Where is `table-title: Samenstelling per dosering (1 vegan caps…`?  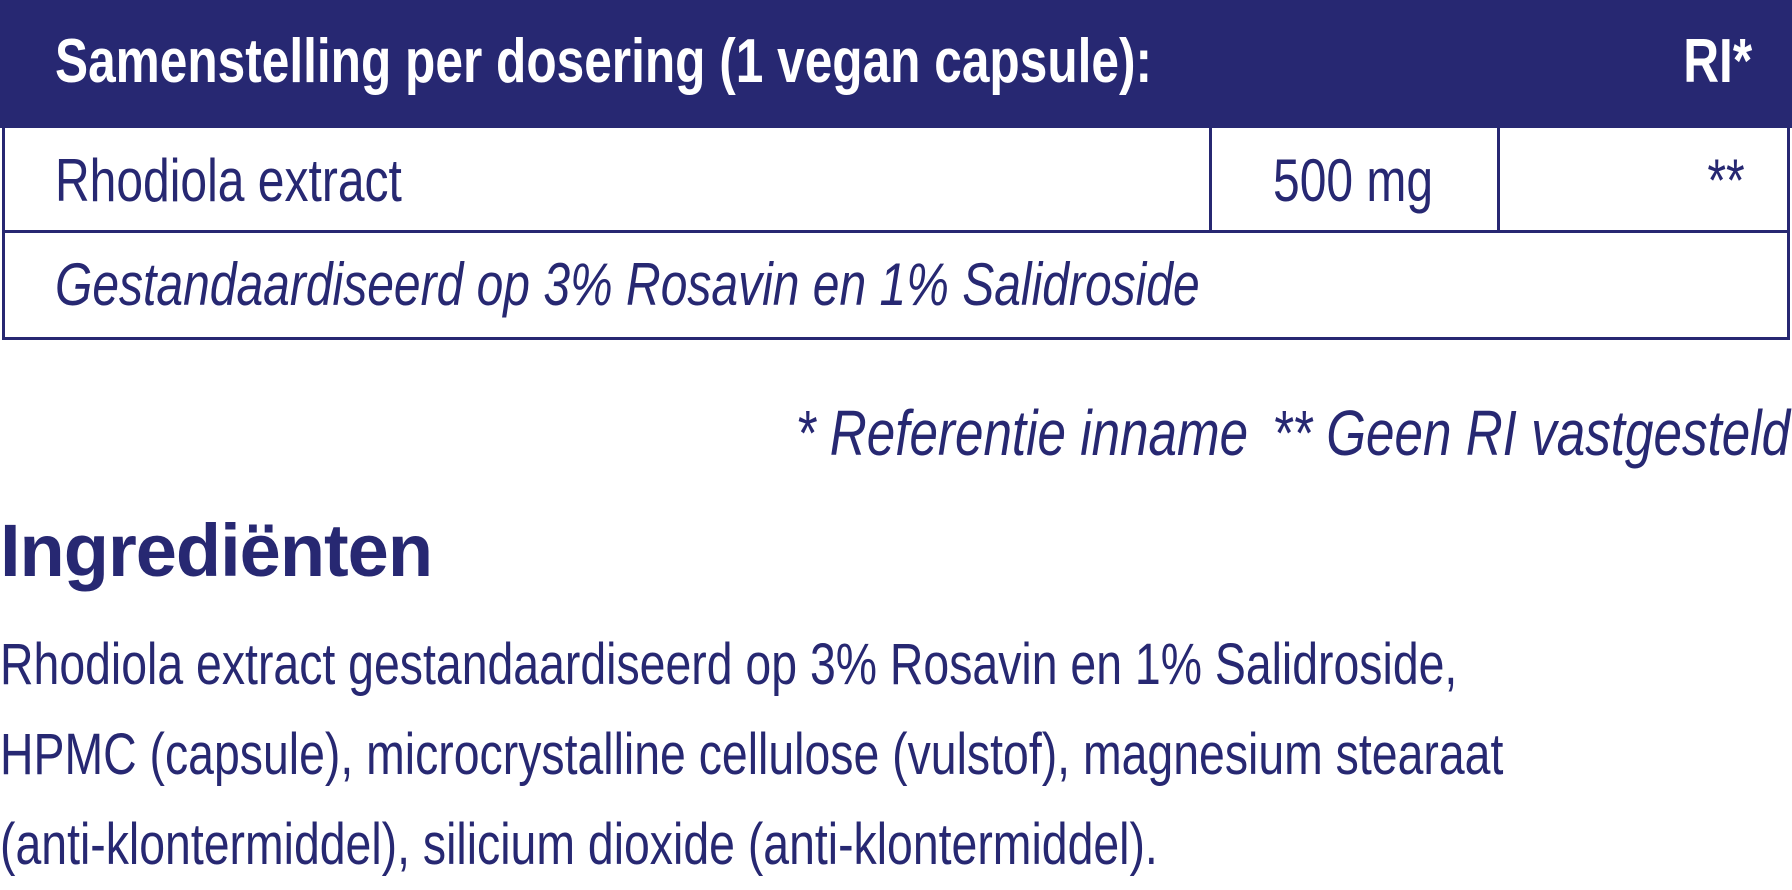 table-title: Samenstelling per dosering (1 vegan caps… is located at coordinates (604, 61).